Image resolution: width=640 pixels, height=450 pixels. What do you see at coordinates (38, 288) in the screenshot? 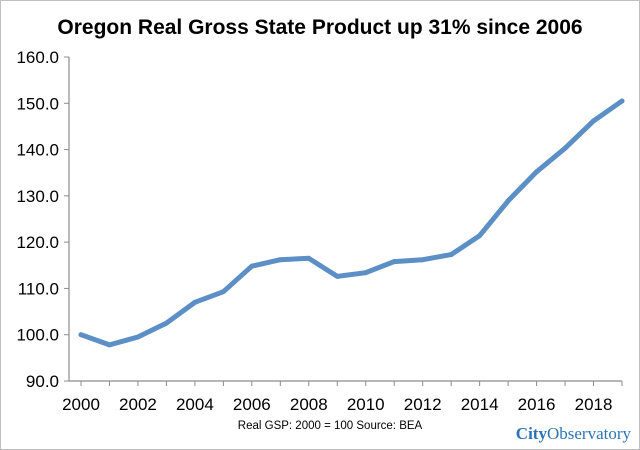
I see `y-tick-label: 110.0` at bounding box center [38, 288].